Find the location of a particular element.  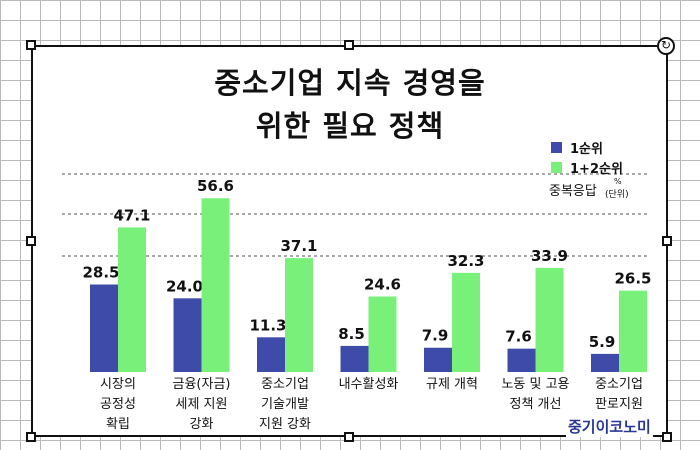

legend-item-series-2: 1+2순위 is located at coordinates (587, 167).